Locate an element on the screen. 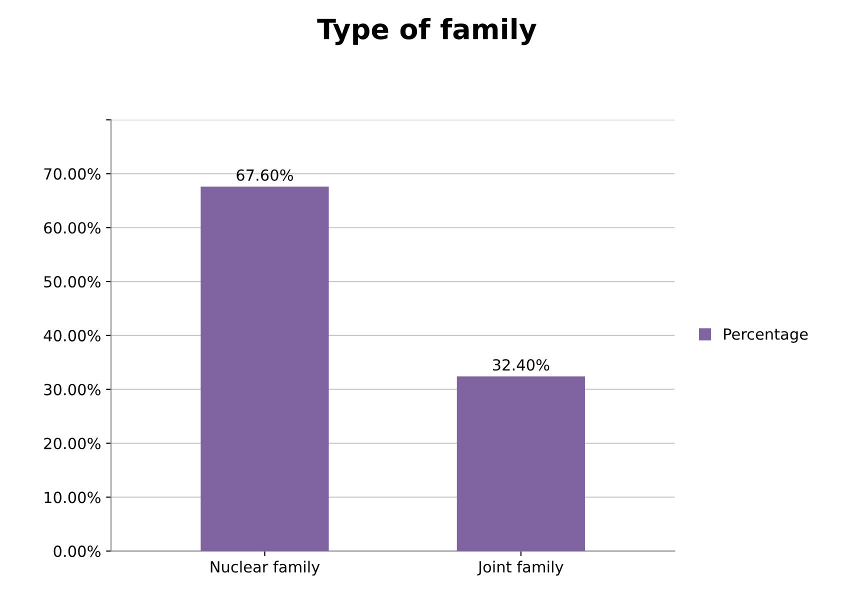  y-tick-label: 70.00% is located at coordinates (72, 174).